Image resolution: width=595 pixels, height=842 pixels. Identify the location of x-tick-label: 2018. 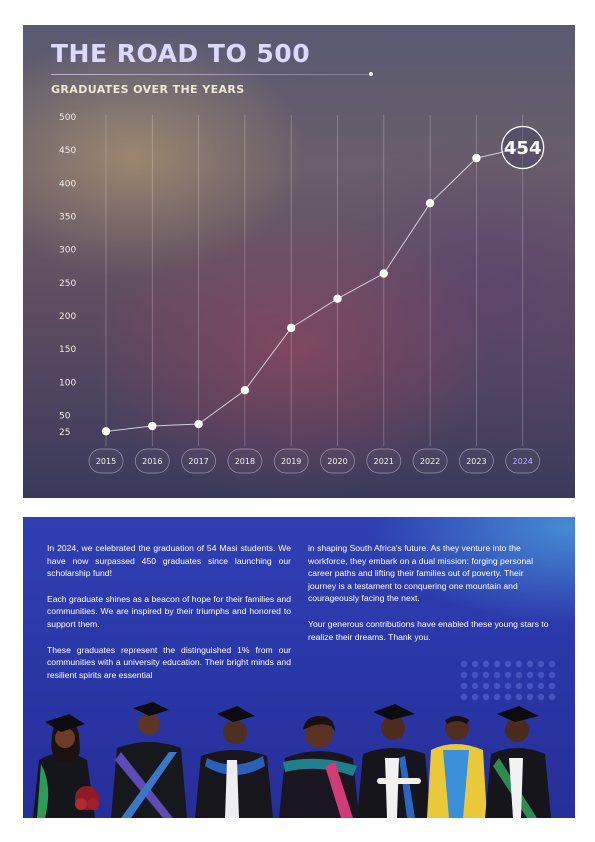
(245, 461).